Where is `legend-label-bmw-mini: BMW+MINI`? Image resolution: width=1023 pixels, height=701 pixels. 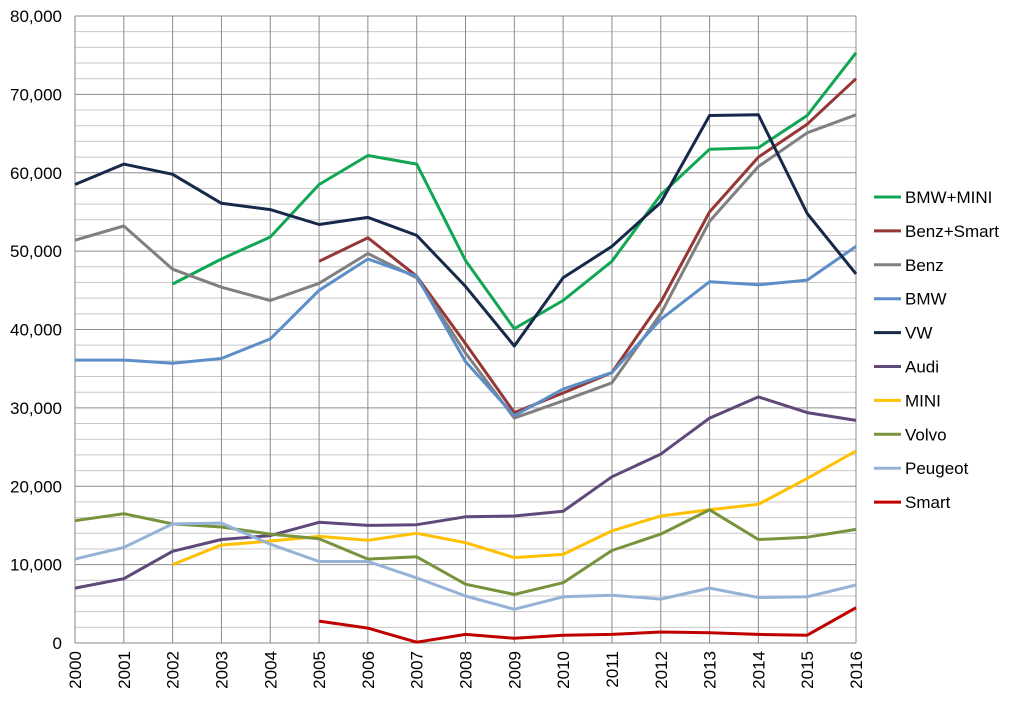
legend-label-bmw-mini: BMW+MINI is located at coordinates (948, 197).